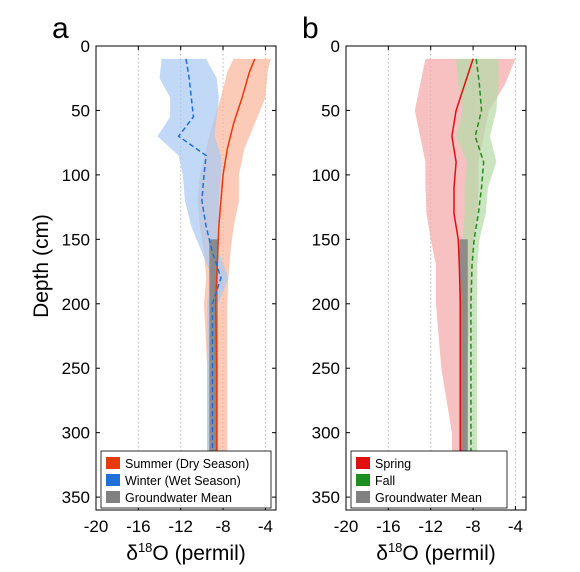  What do you see at coordinates (183, 481) in the screenshot?
I see `legend-label: Winter (Wet Season)` at bounding box center [183, 481].